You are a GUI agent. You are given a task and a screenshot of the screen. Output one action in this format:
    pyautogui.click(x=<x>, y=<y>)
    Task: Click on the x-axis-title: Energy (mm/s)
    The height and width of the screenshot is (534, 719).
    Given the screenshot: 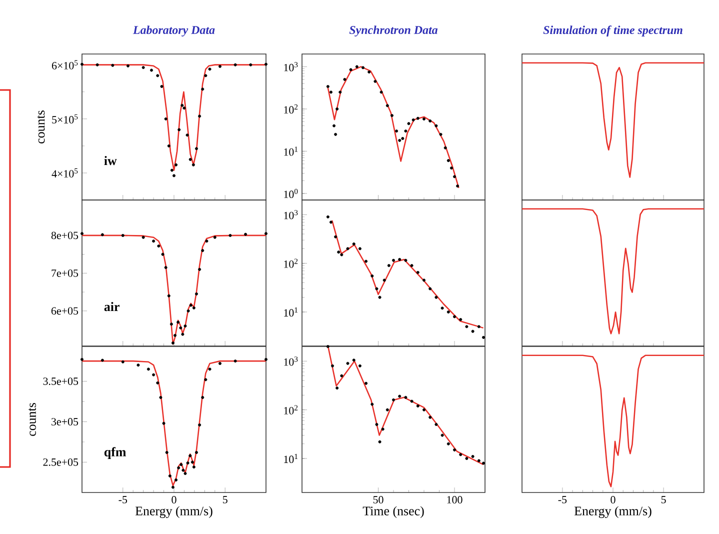 What is the action you would take?
    pyautogui.click(x=173, y=512)
    